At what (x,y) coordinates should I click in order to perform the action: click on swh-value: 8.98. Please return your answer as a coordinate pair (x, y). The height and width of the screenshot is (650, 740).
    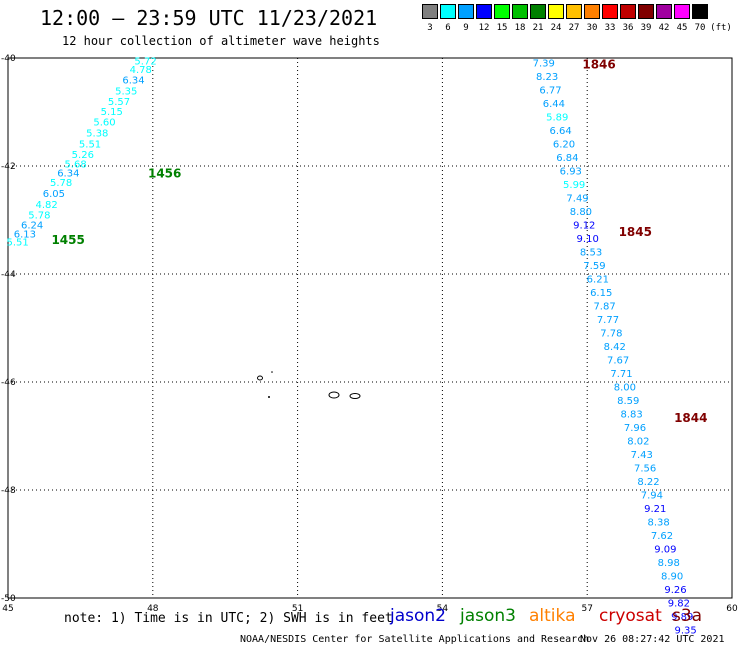
    Looking at the image, I should click on (669, 563).